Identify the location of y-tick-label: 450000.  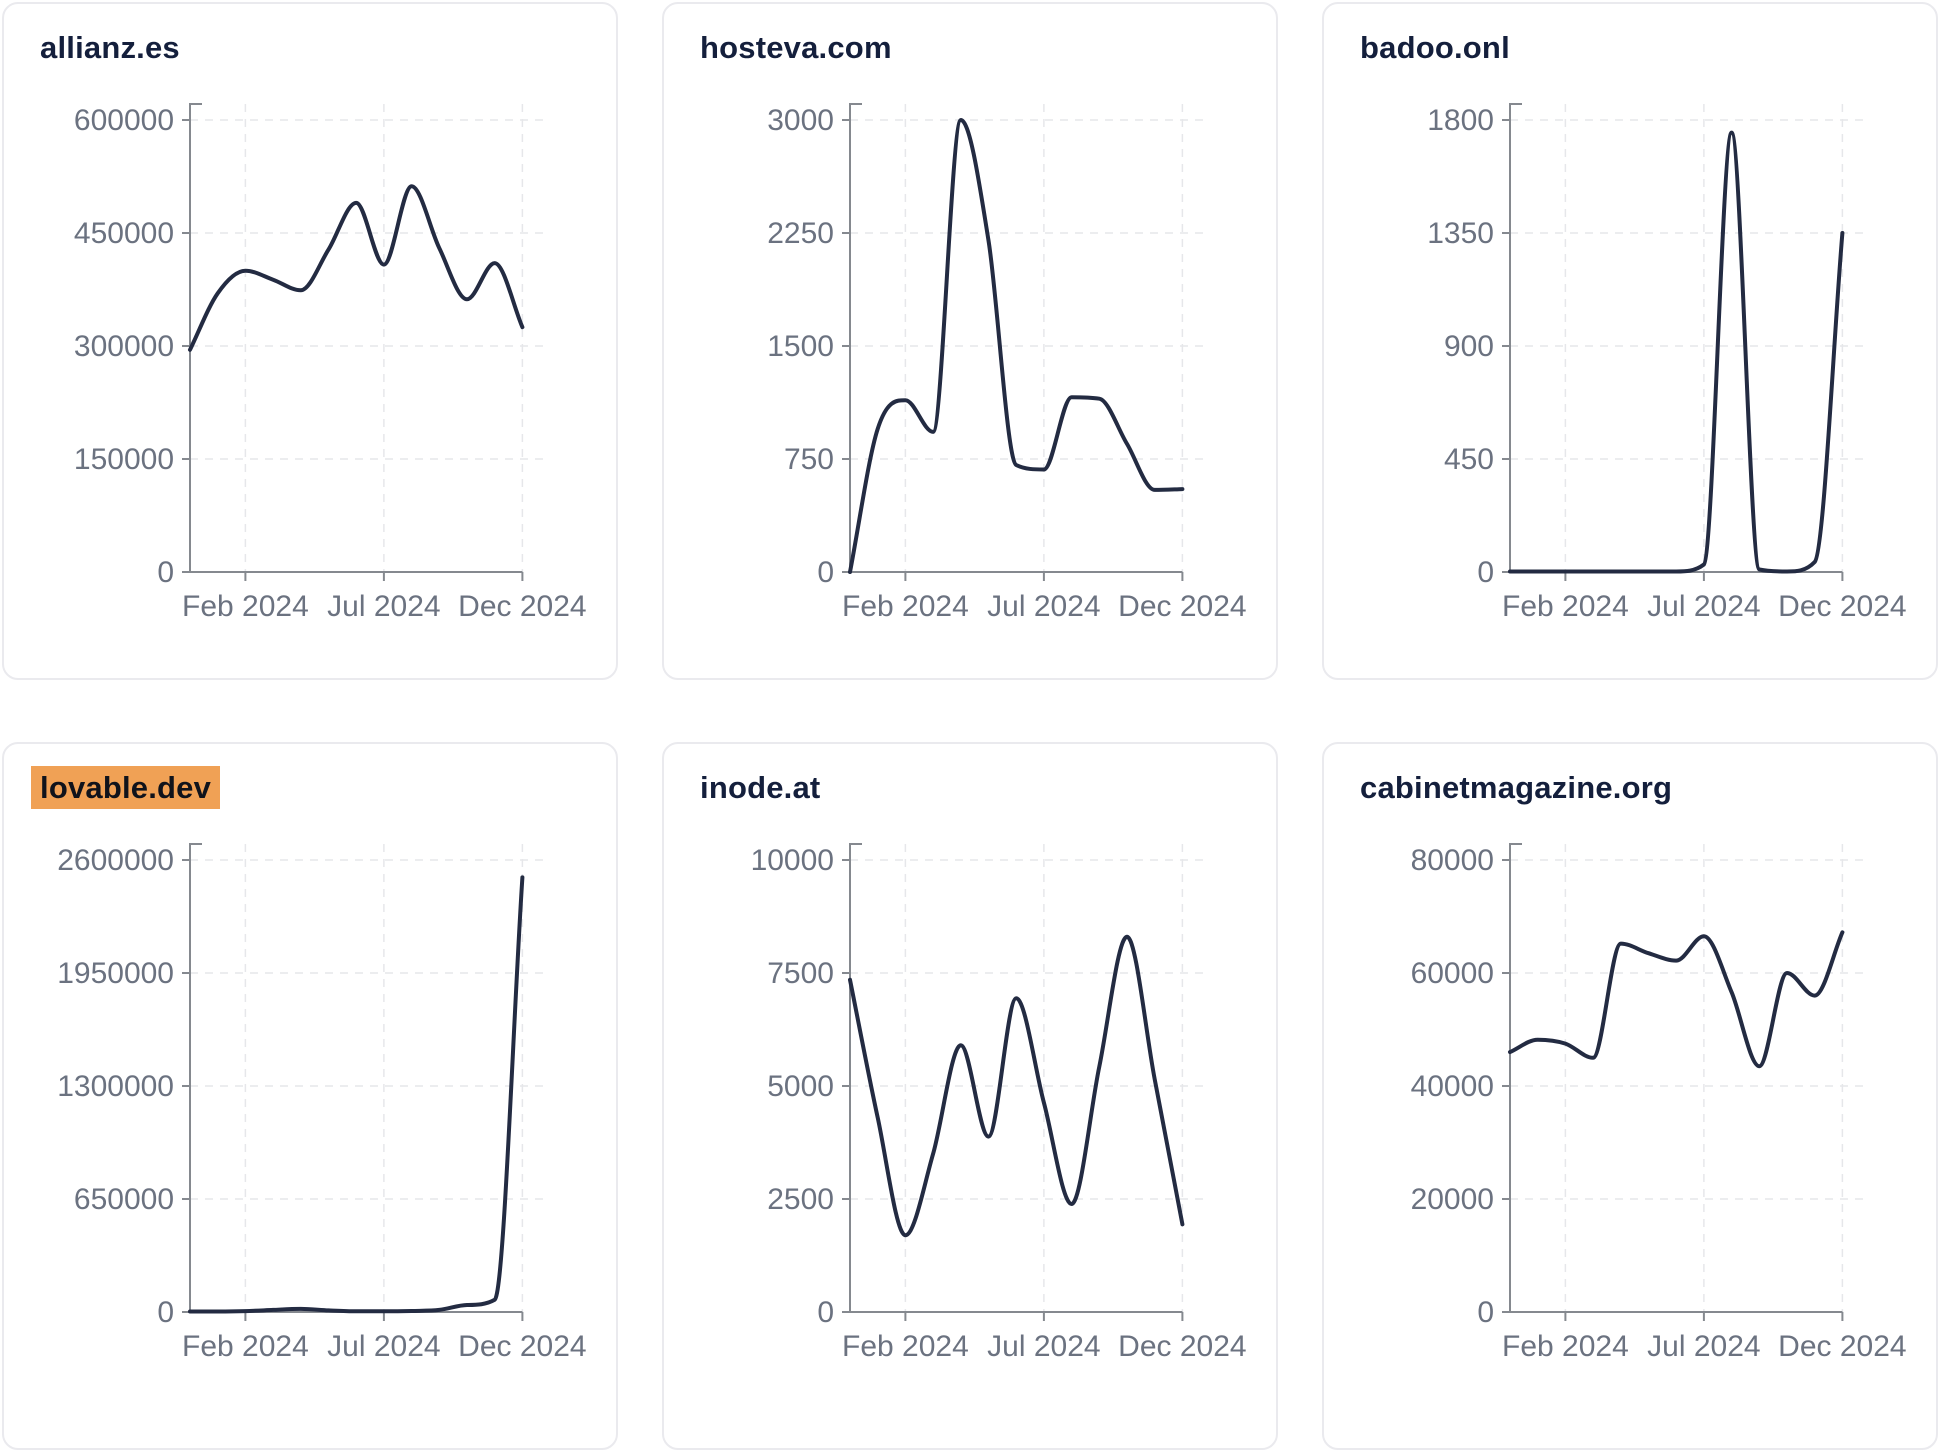
(124, 233).